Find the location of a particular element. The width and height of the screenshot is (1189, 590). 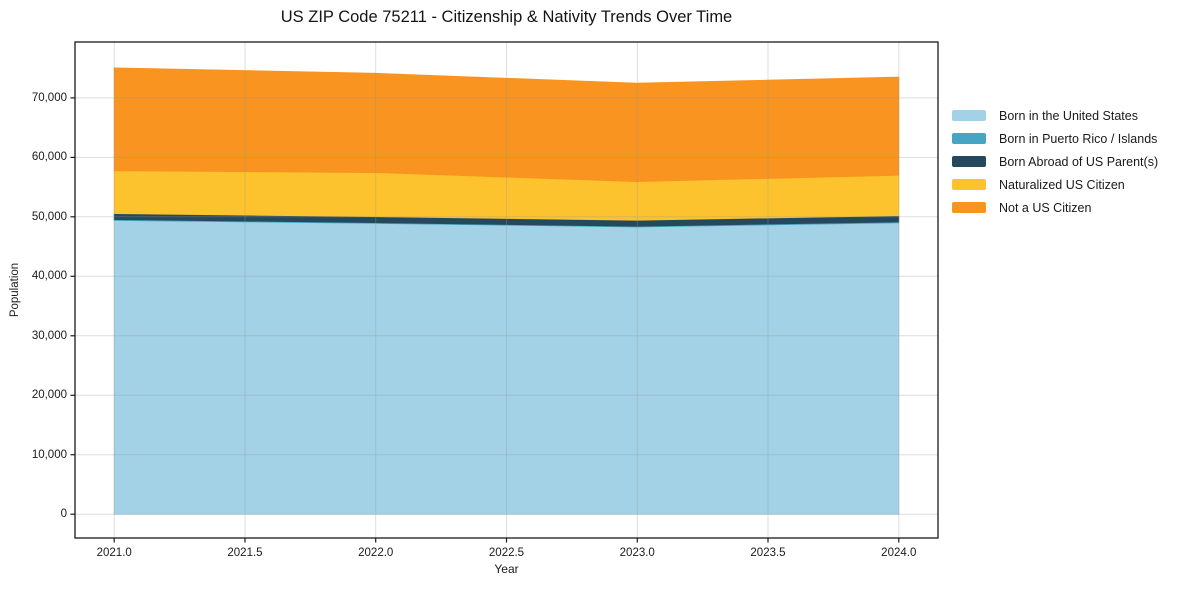

legend-item: Born Abroad of US Parent(s) is located at coordinates (1055, 161).